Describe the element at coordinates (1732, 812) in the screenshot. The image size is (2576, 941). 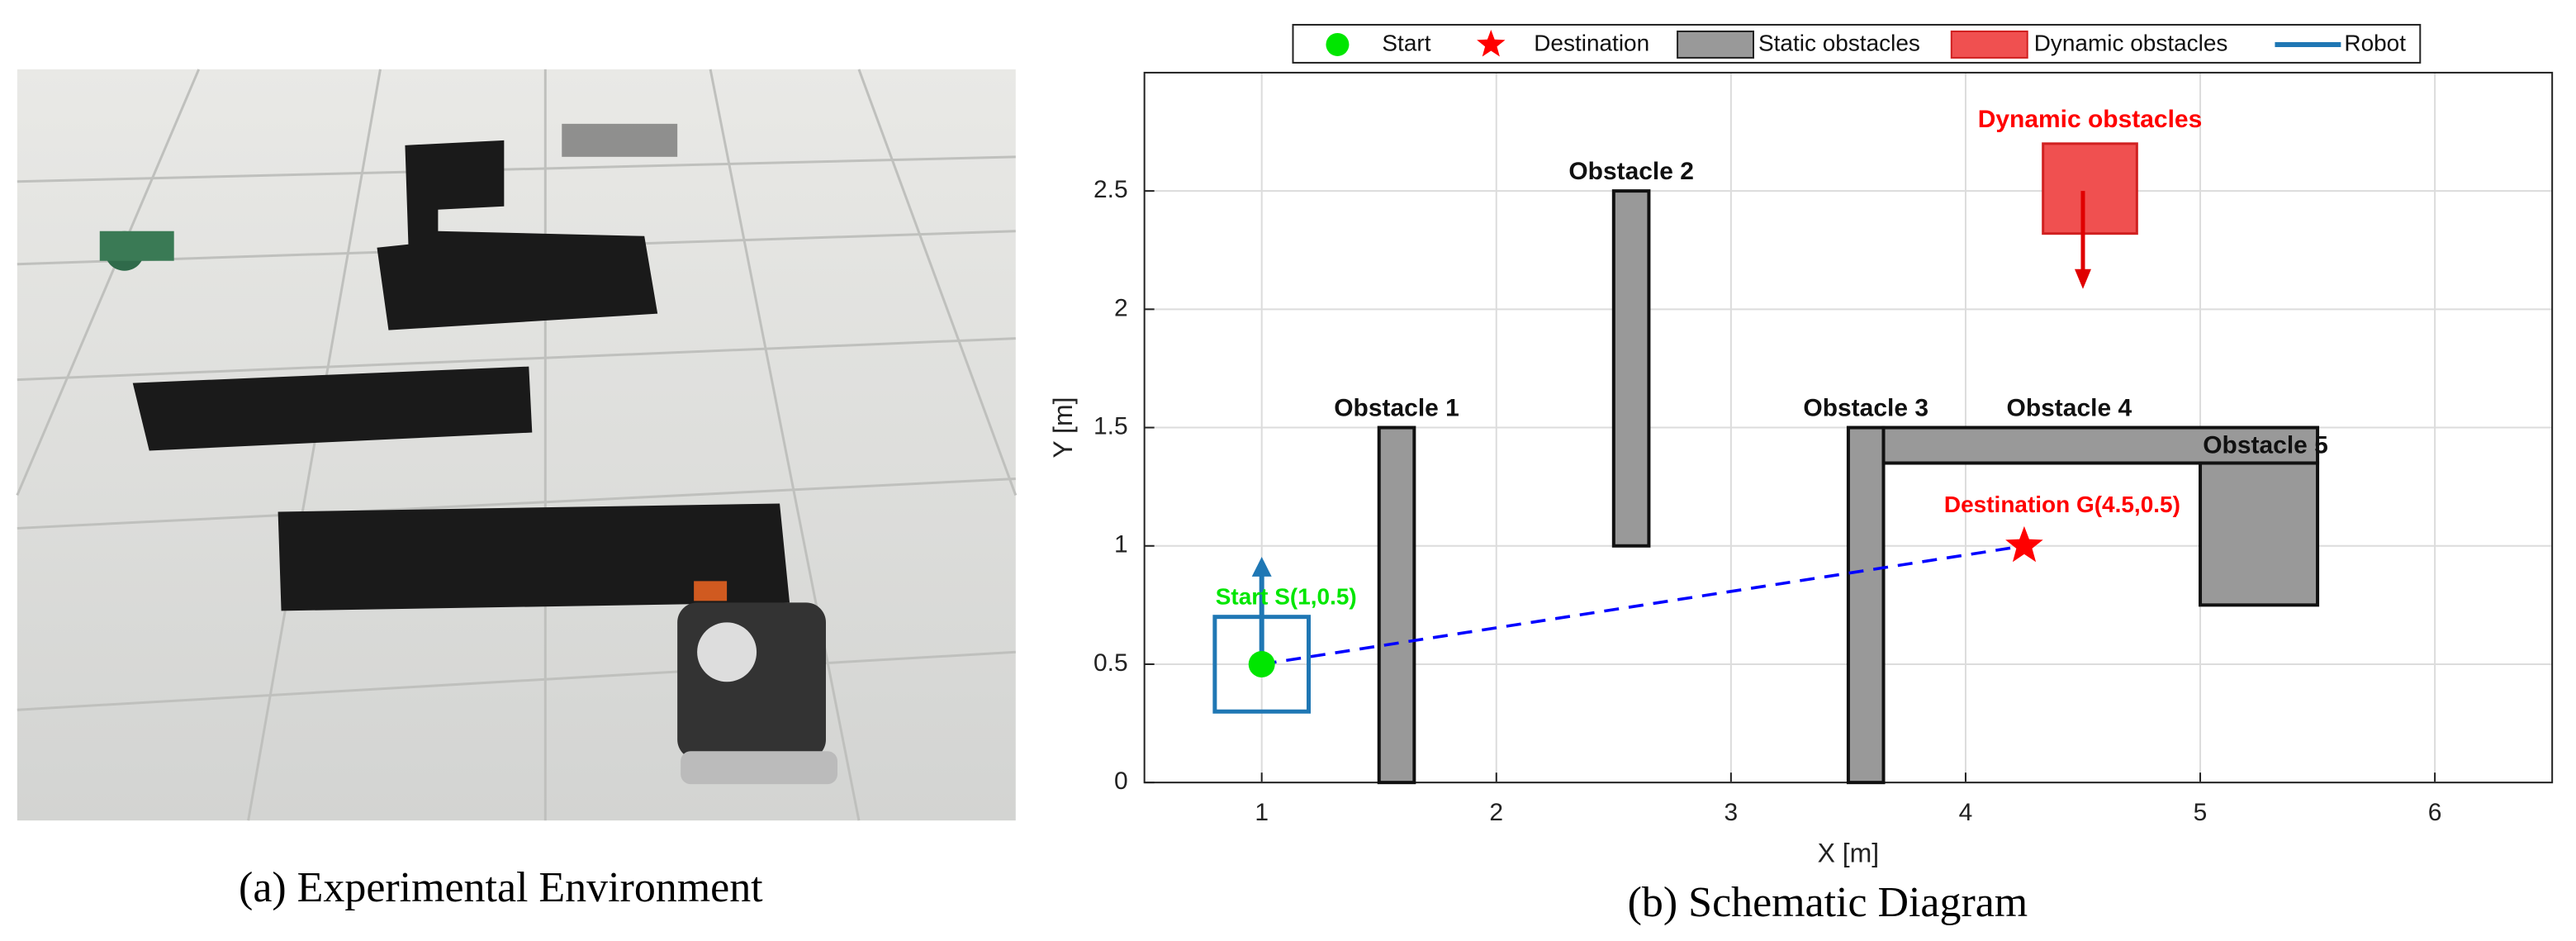
I see `x-tick-label: 3` at that location.